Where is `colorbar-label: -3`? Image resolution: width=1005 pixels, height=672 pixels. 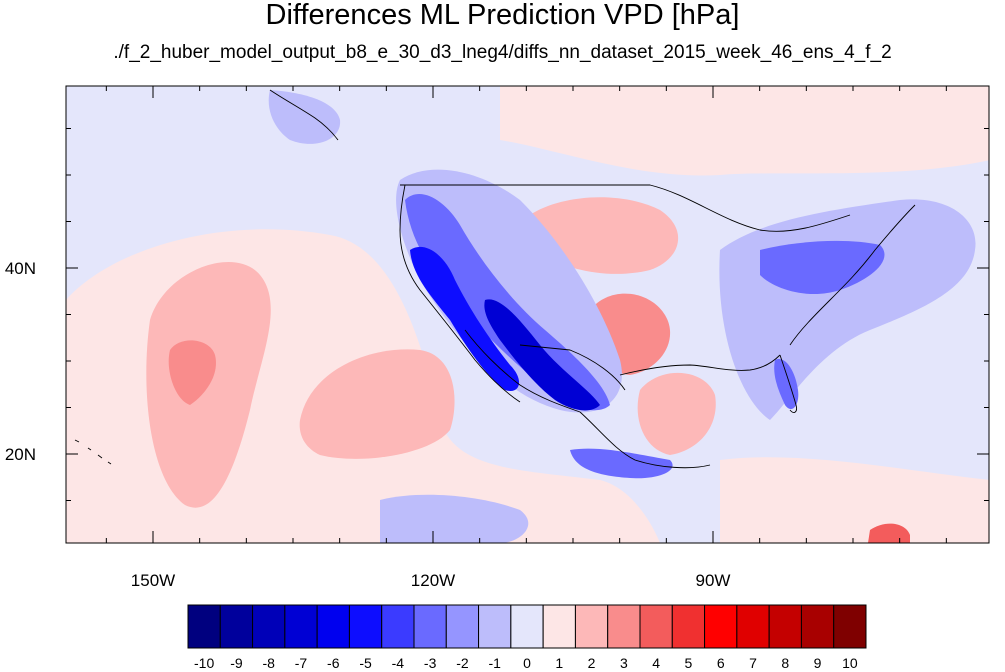
colorbar-label: -3 is located at coordinates (430, 663).